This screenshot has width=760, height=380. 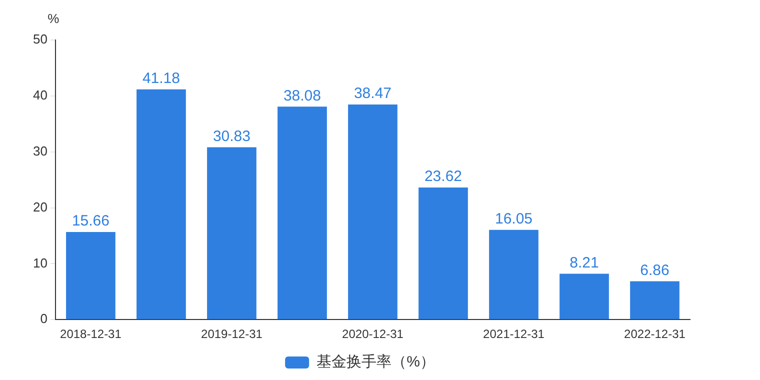 What do you see at coordinates (514, 334) in the screenshot?
I see `x-tick-label: 2021-12-31` at bounding box center [514, 334].